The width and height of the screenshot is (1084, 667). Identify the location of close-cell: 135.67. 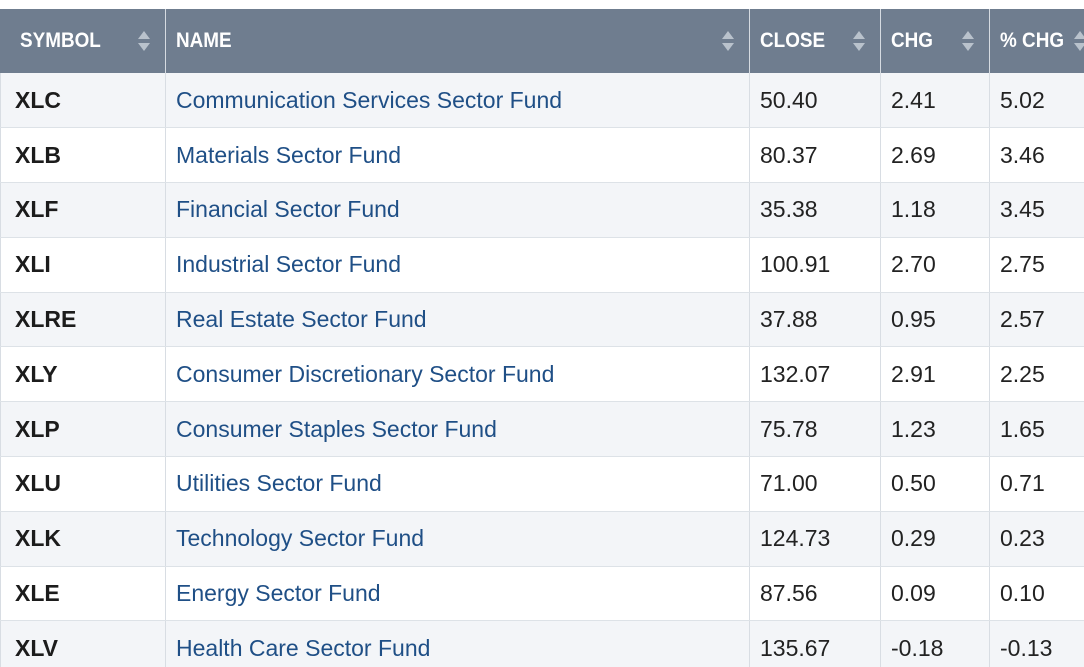
(815, 643).